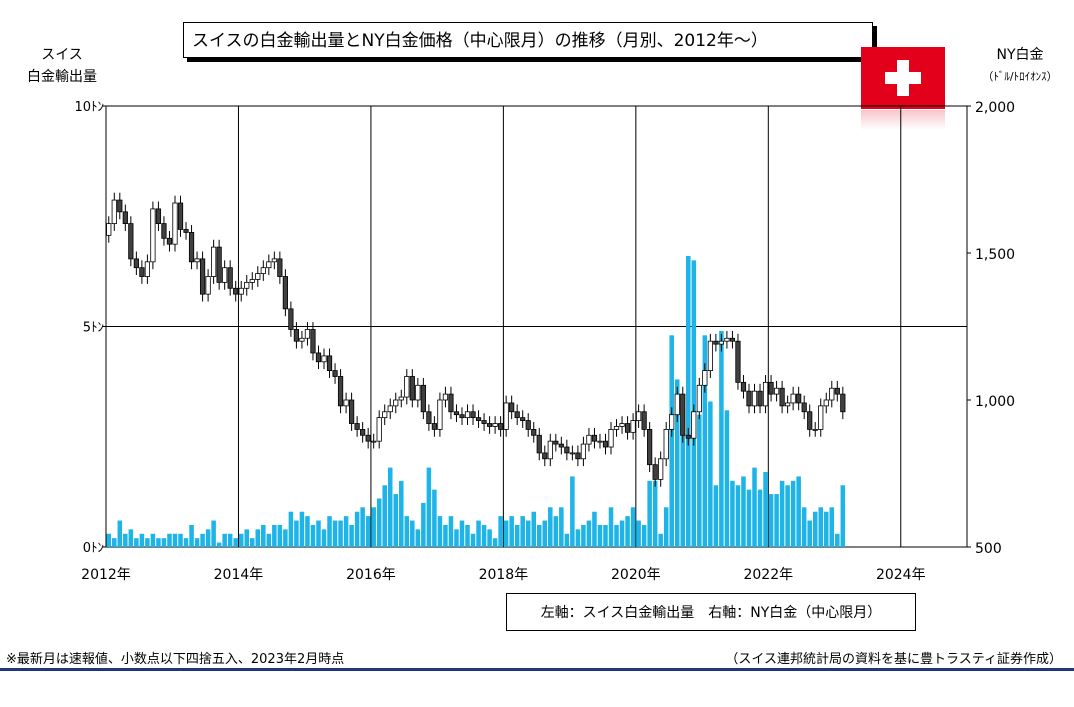 This screenshot has height=707, width=1074. Describe the element at coordinates (62, 66) in the screenshot. I see `left-axis-title: スイス 白金輸出量` at that location.